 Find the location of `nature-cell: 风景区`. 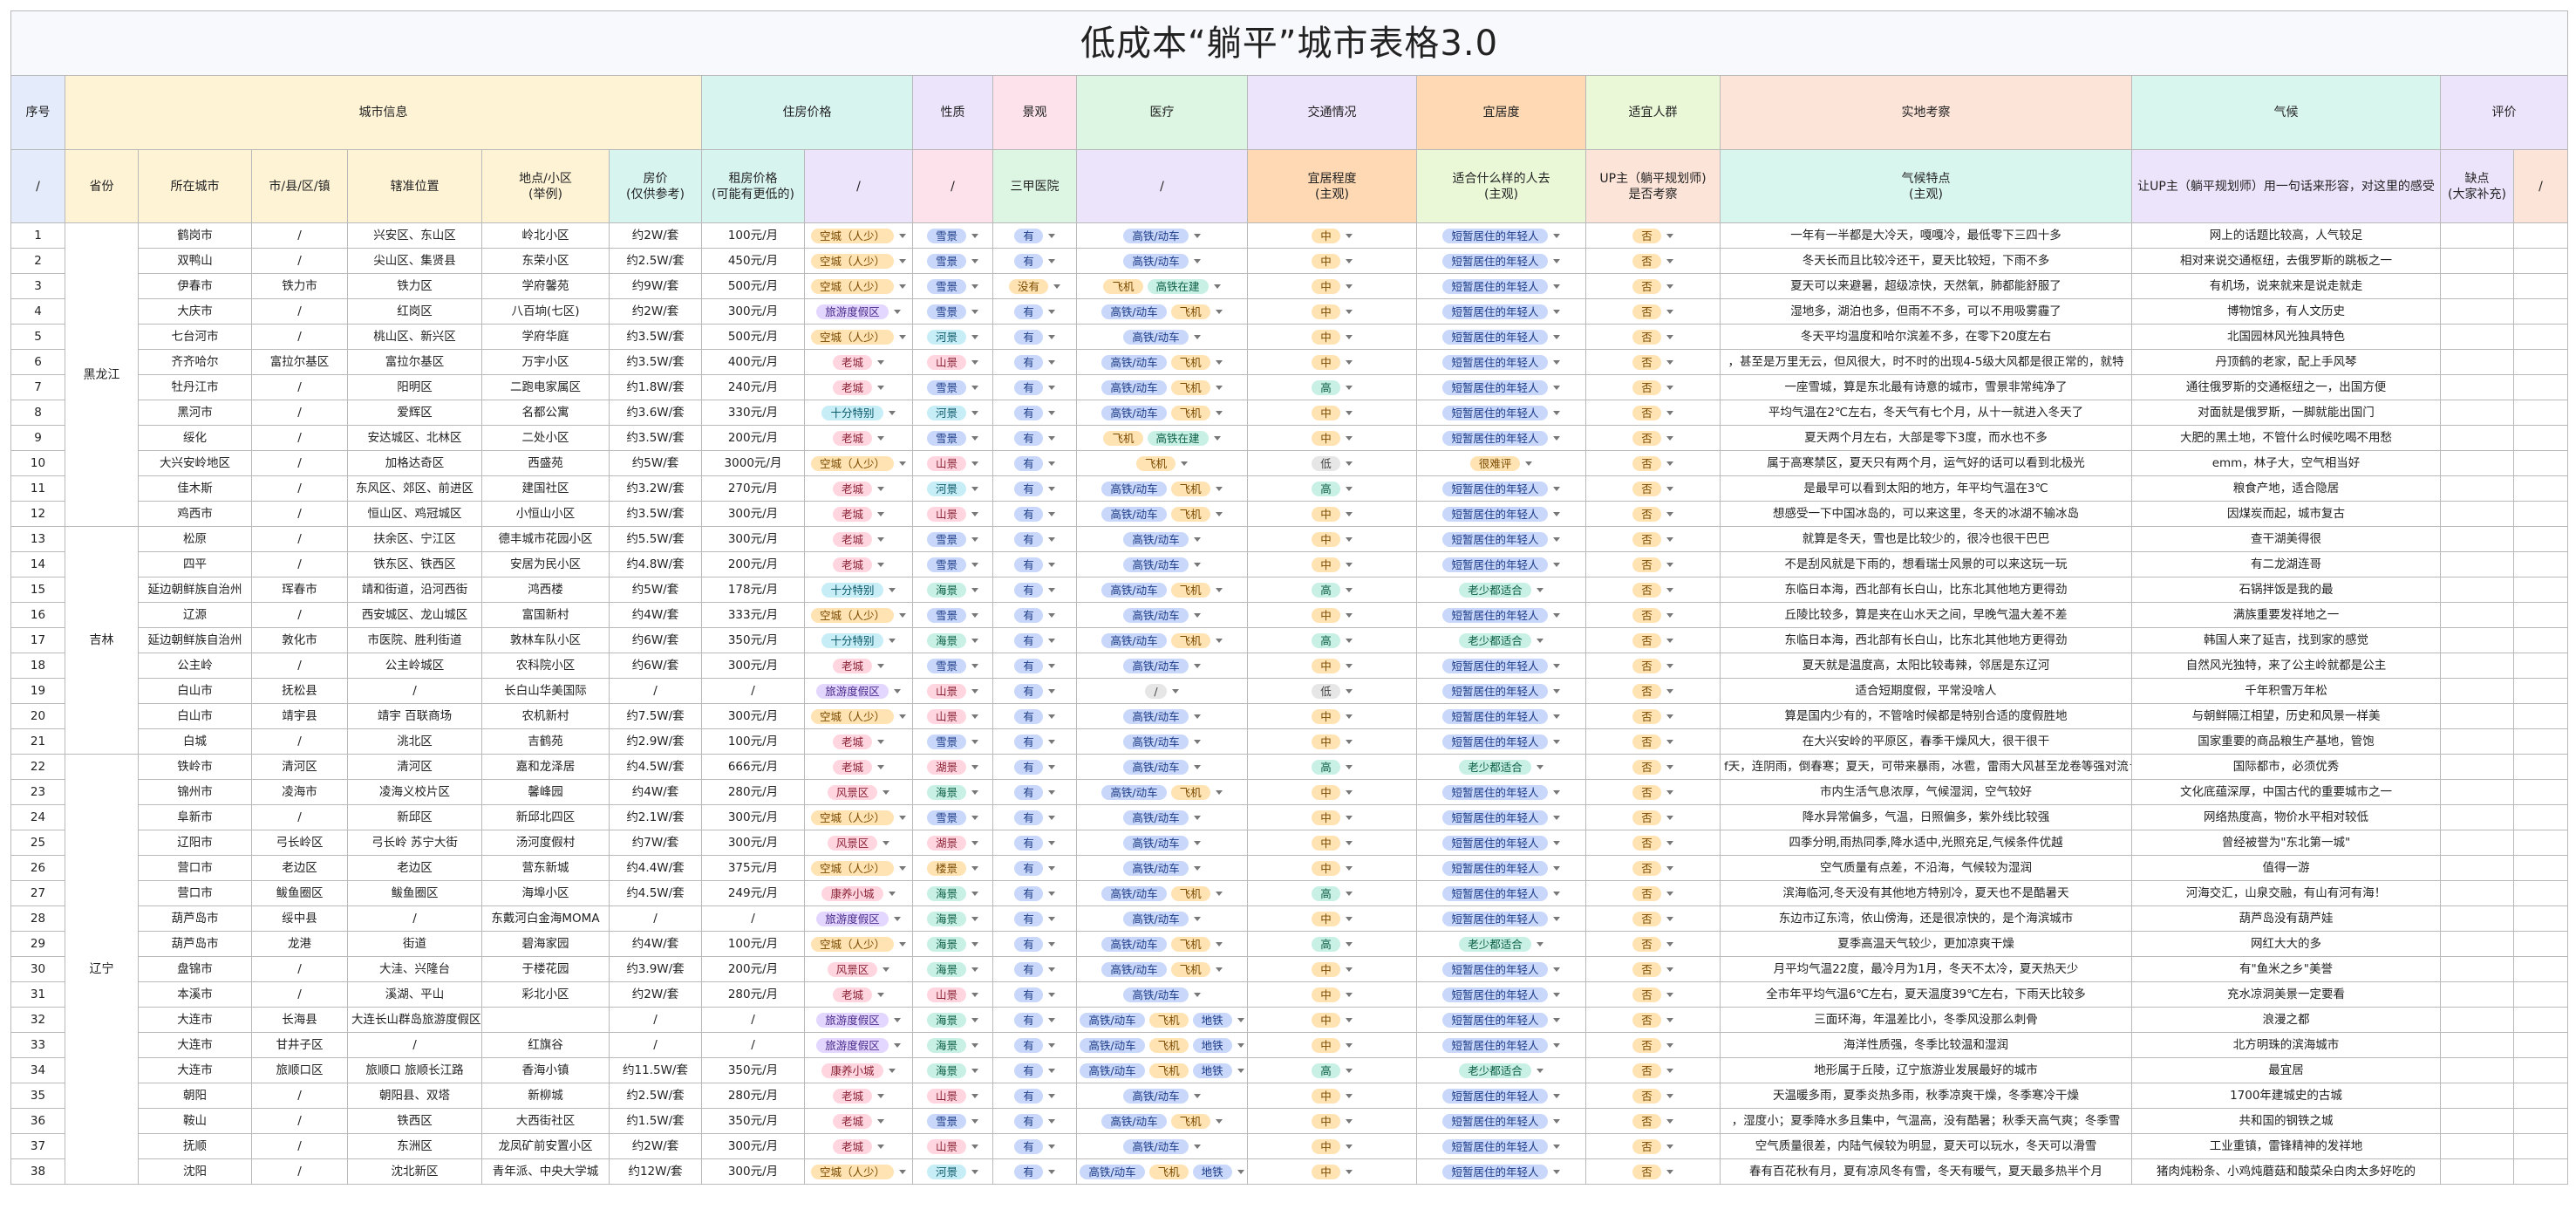

nature-cell: 风景区 is located at coordinates (859, 969).